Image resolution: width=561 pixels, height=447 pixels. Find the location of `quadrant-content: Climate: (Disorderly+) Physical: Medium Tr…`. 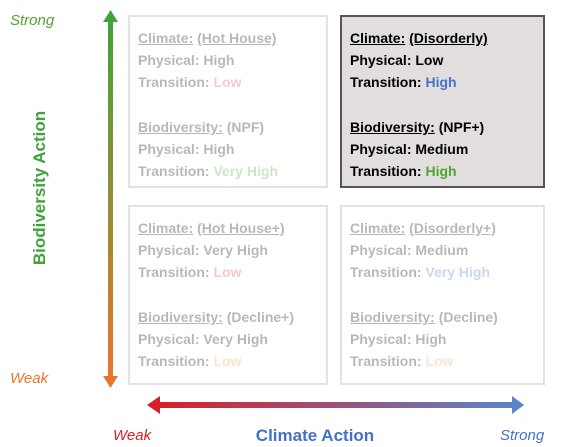

quadrant-content: Climate: (Disorderly+) Physical: Medium Tr… is located at coordinates (442, 294).